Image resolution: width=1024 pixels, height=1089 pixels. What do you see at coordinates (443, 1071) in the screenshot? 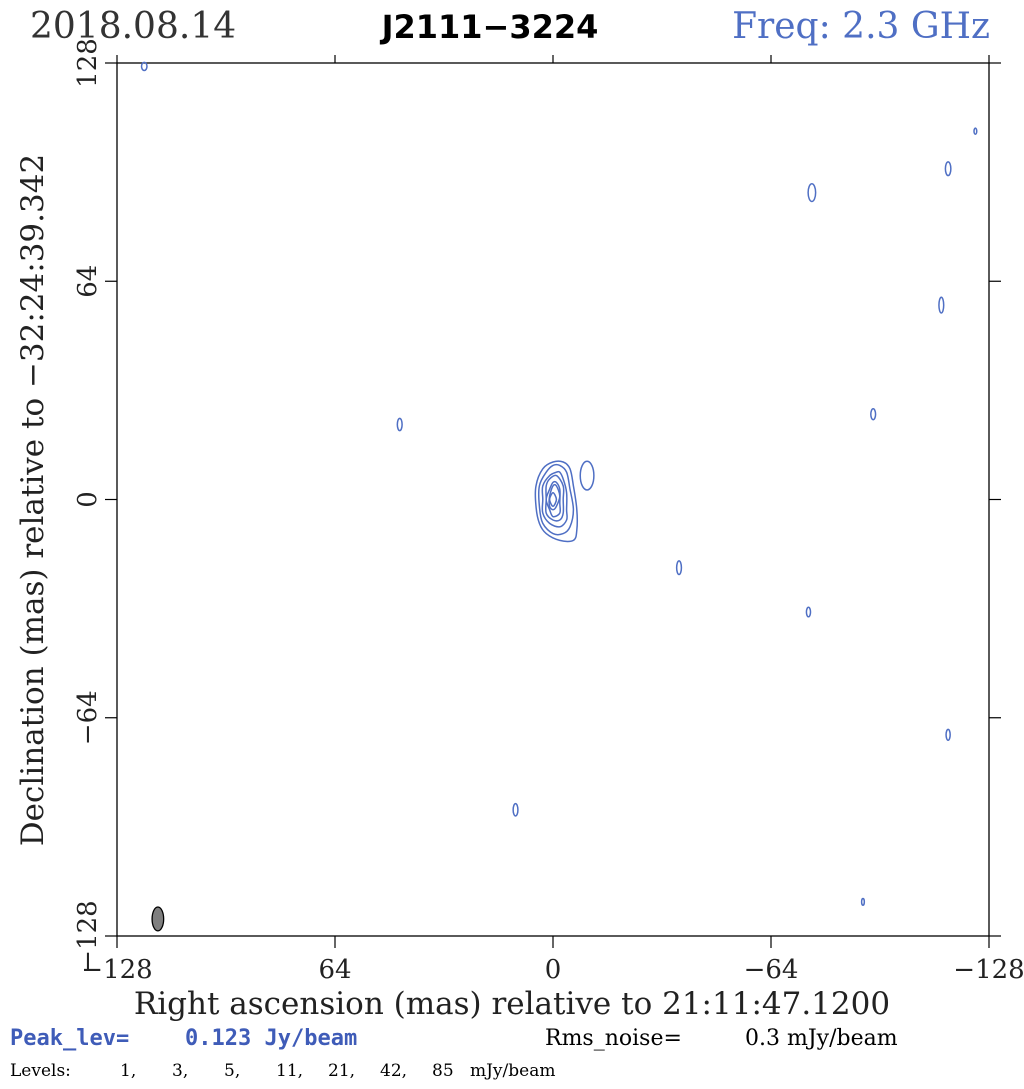
I see `level-value-6: 85` at bounding box center [443, 1071].